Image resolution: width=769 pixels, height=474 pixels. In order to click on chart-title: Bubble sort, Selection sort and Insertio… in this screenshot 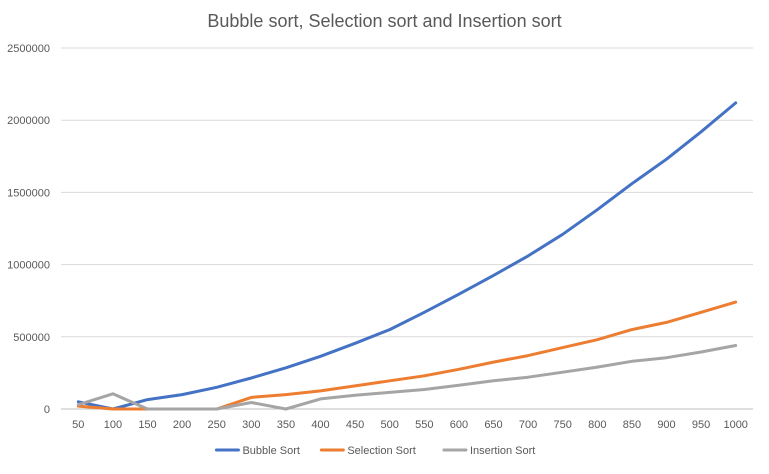, I will do `click(384, 21)`.